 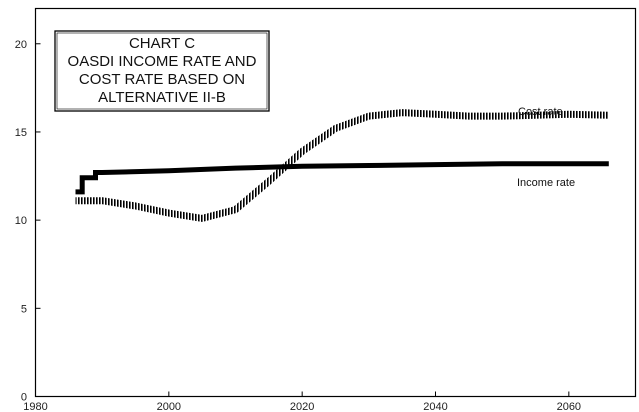 What do you see at coordinates (169, 406) in the screenshot?
I see `x-tick-label: 2000` at bounding box center [169, 406].